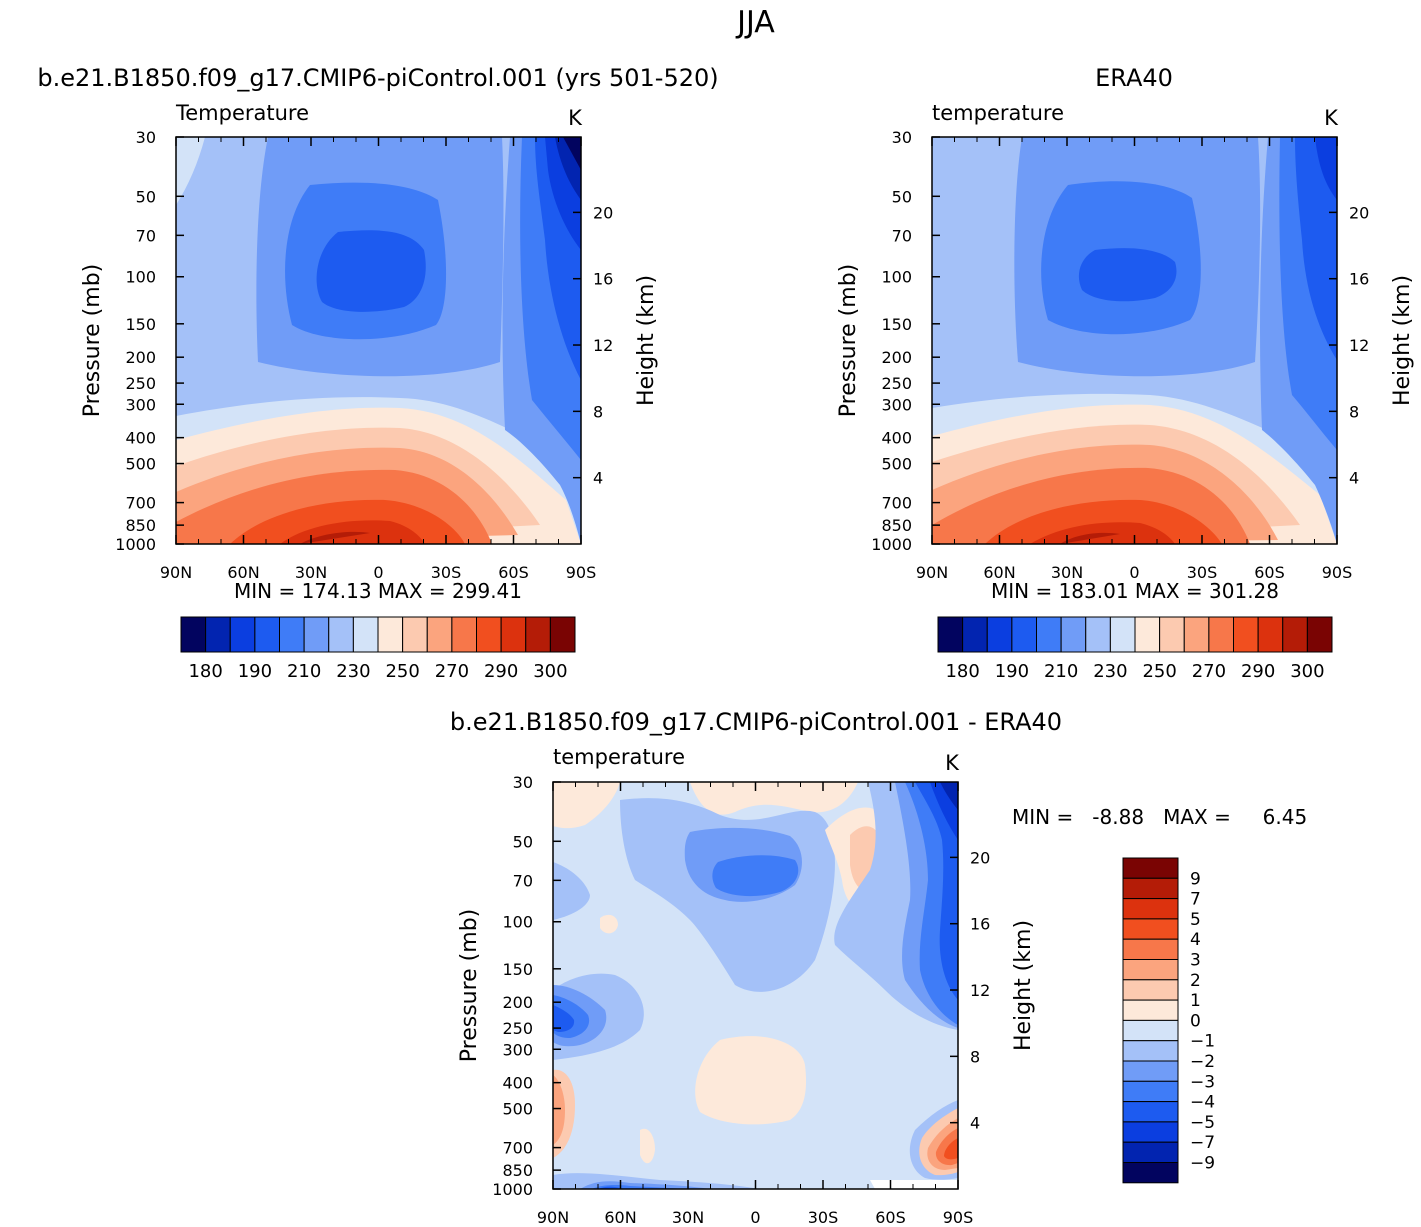  What do you see at coordinates (311, 572) in the screenshot?
I see `lat-tick-label: 30N` at bounding box center [311, 572].